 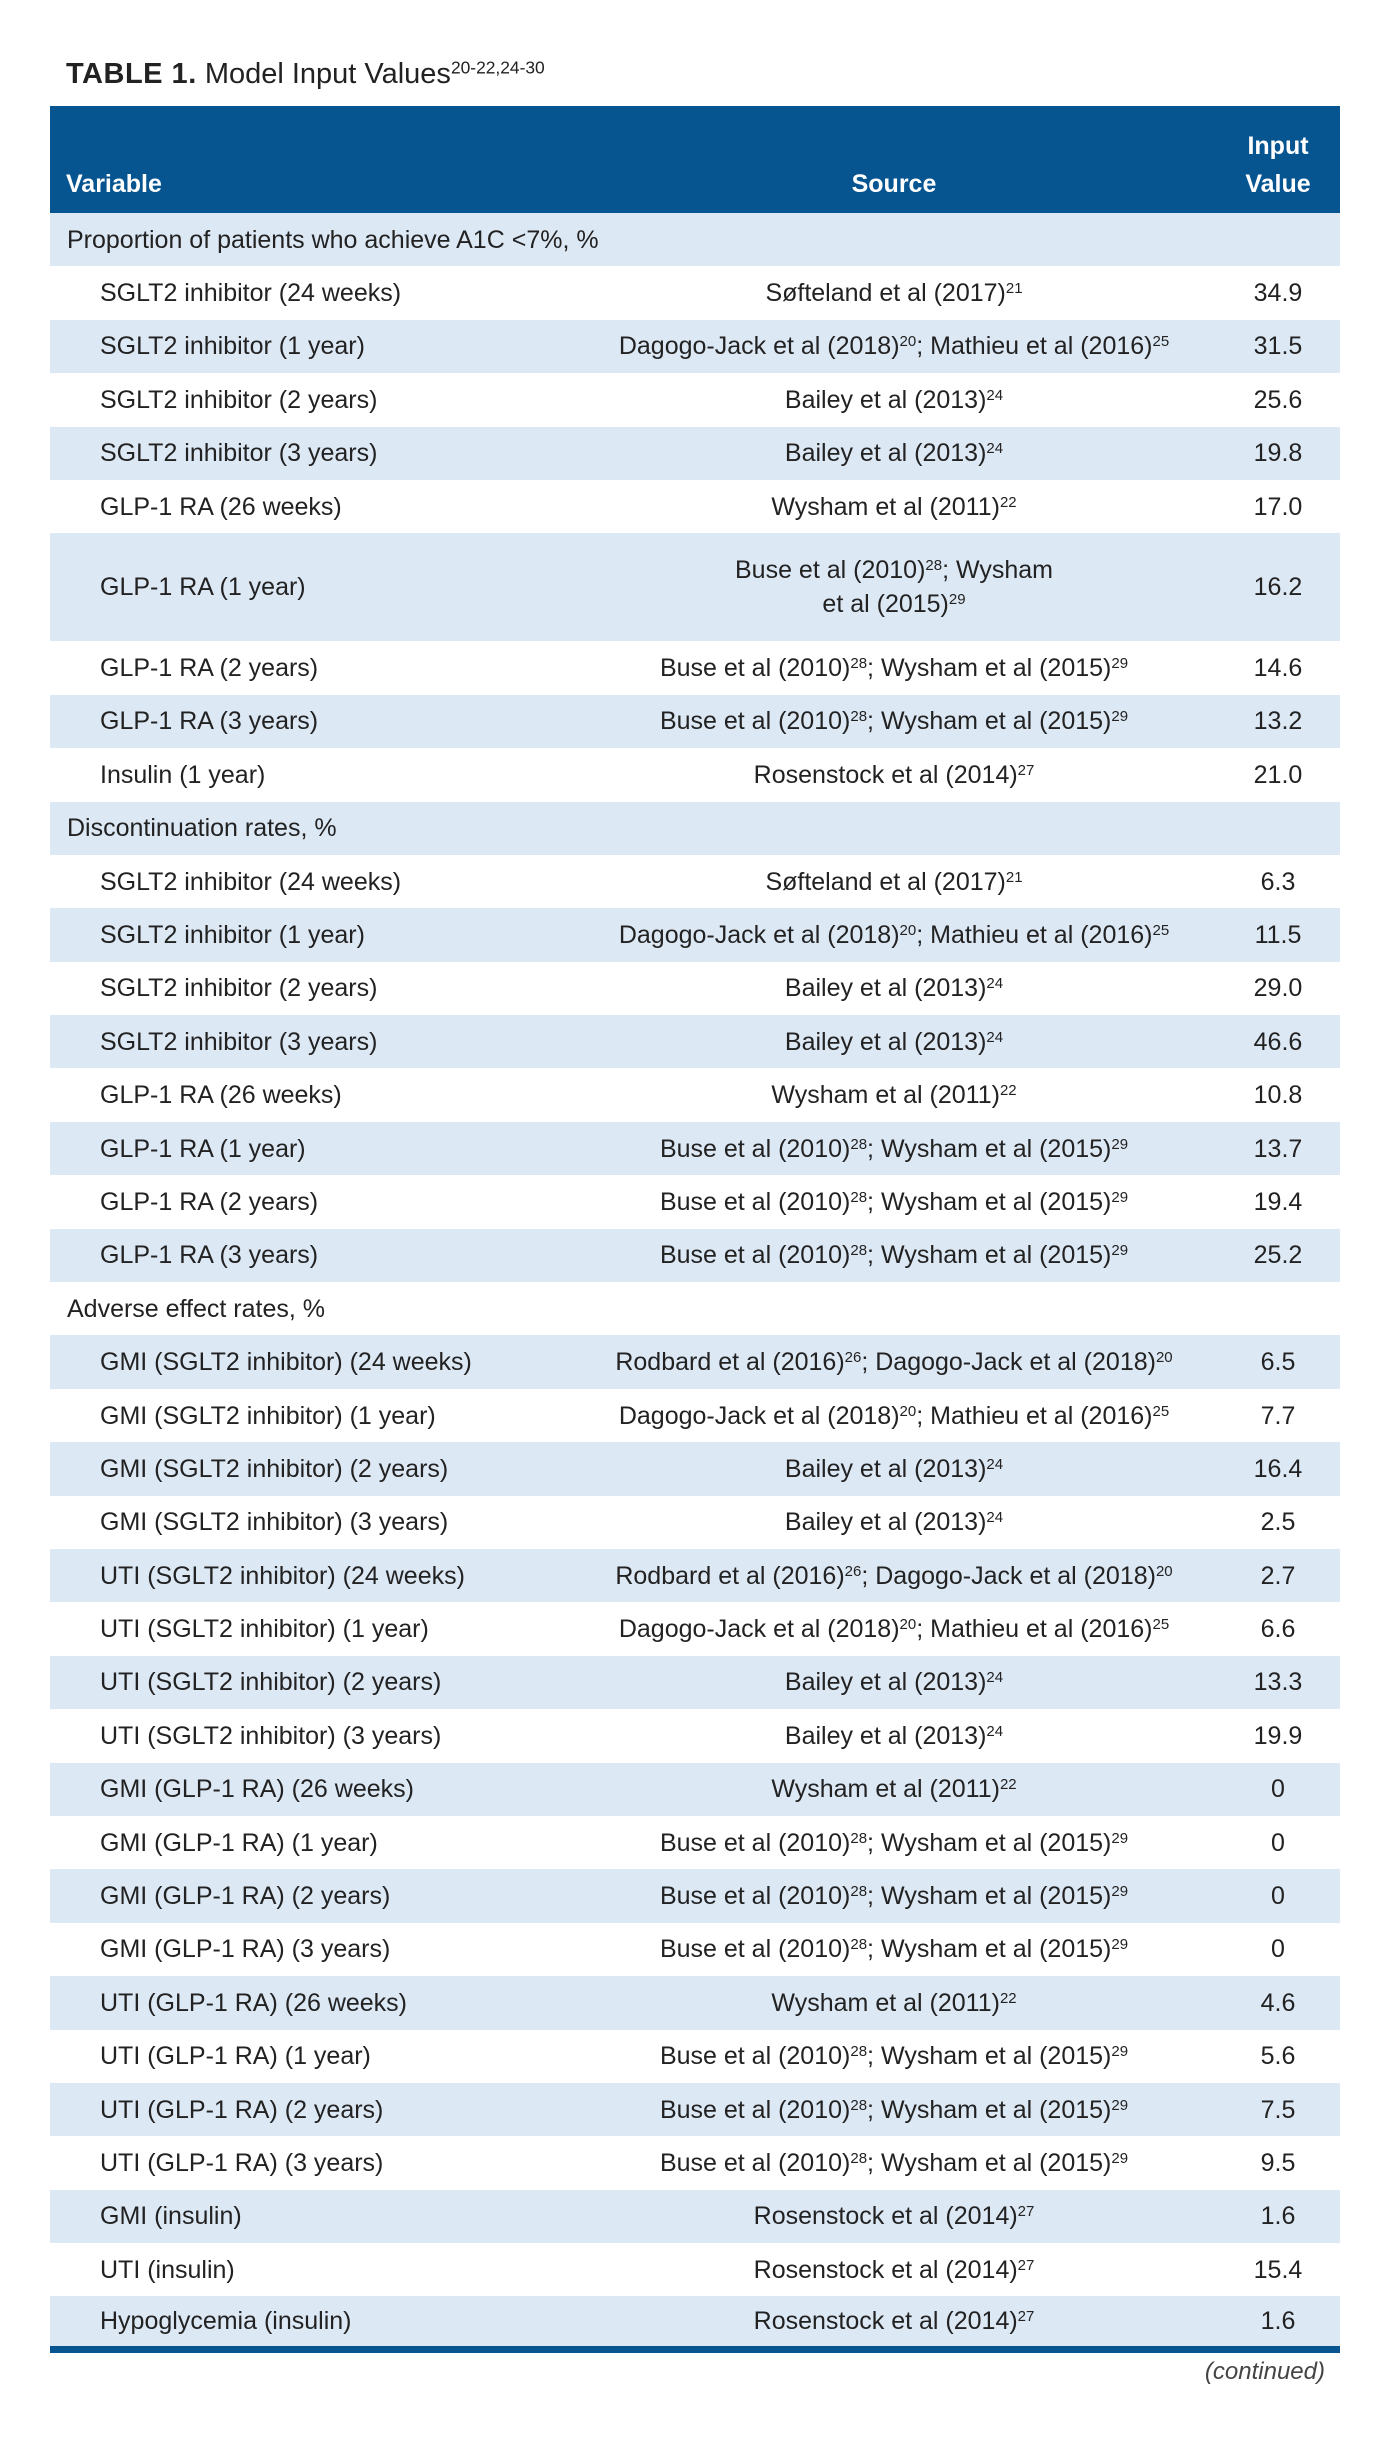 What do you see at coordinates (1278, 1255) in the screenshot?
I see `input-value: 25.2` at bounding box center [1278, 1255].